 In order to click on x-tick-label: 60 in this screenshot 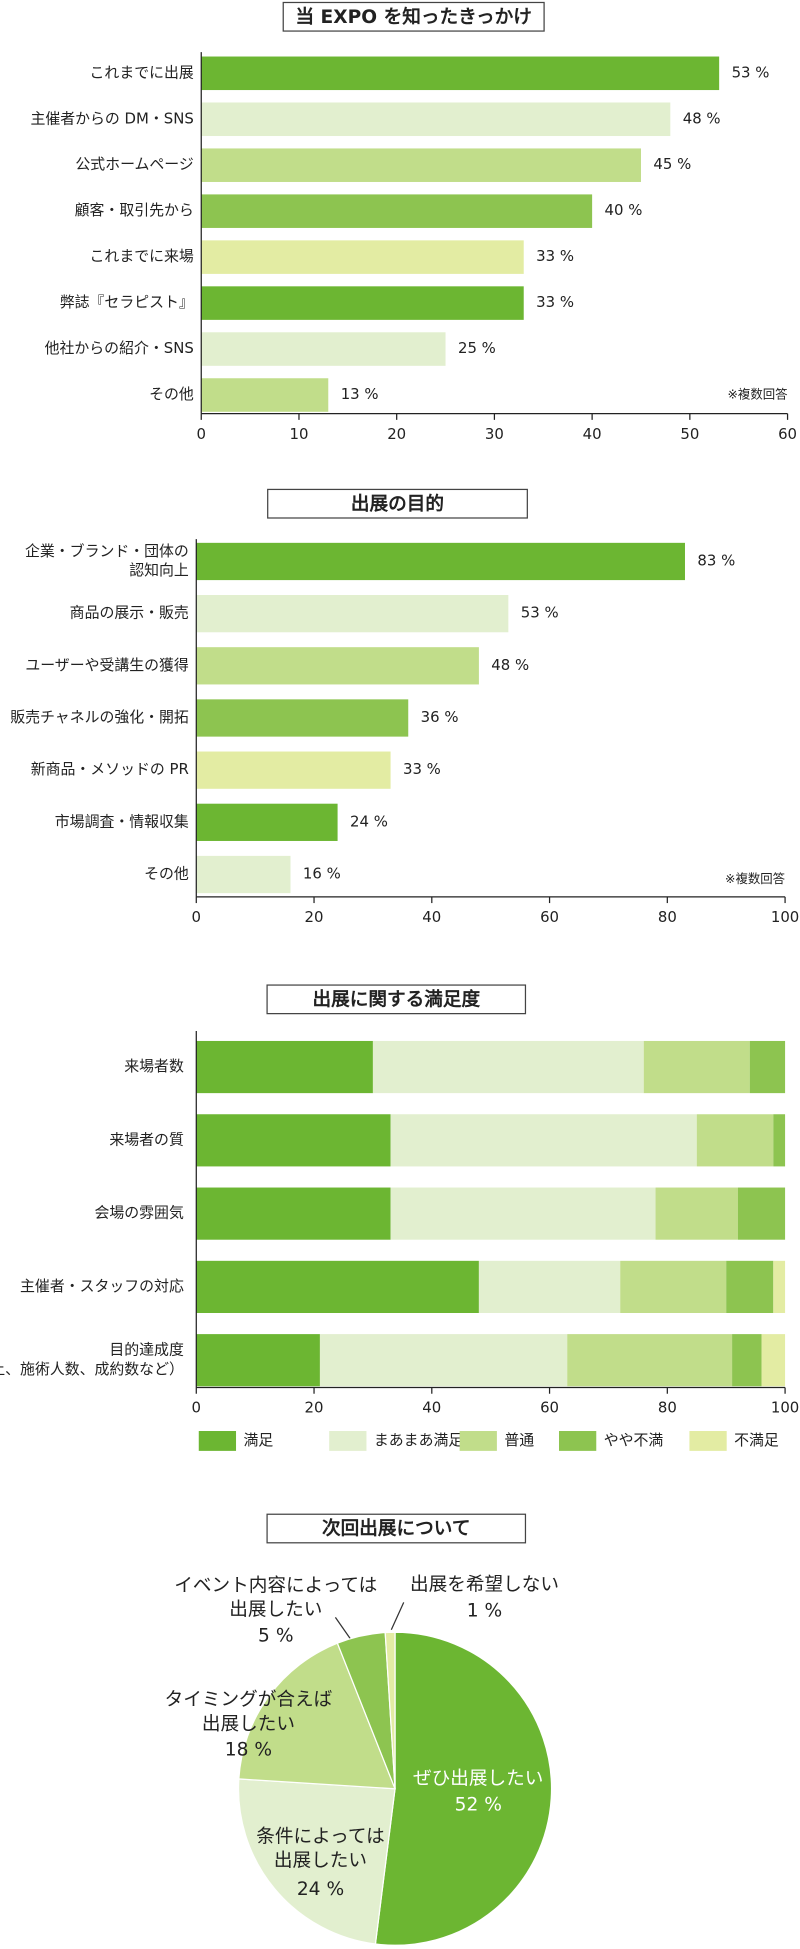, I will do `click(549, 917)`.